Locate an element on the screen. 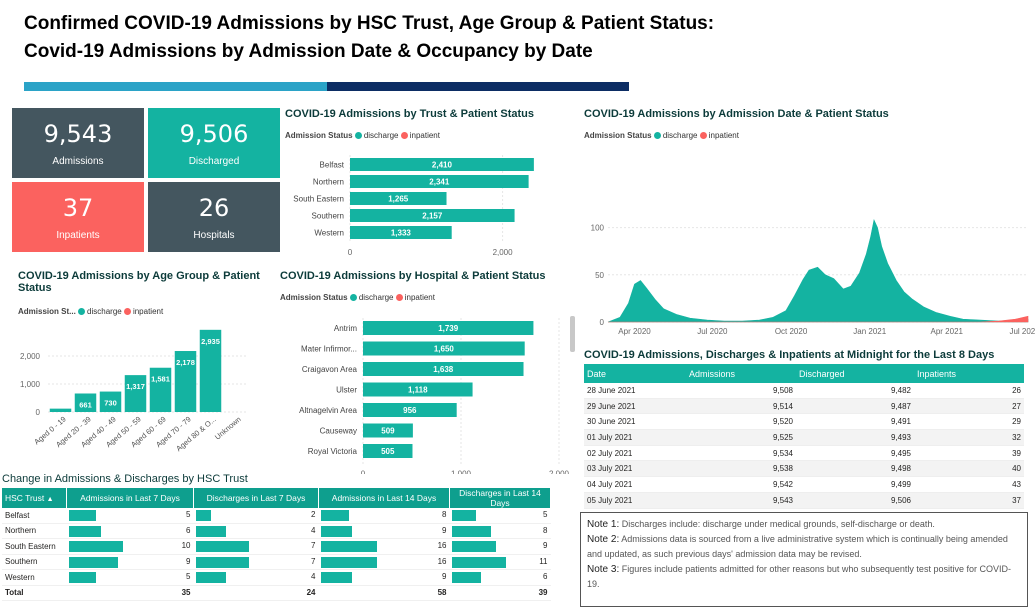  column-header-discharges-7: Discharges in Last 7 Days is located at coordinates (256, 498).